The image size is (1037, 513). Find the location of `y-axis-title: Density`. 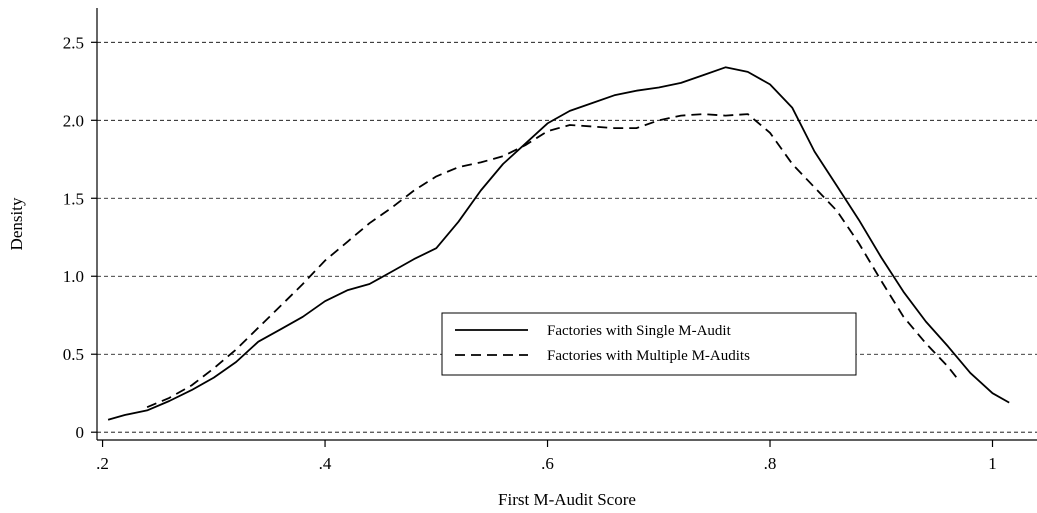

y-axis-title: Density is located at coordinates (16, 223).